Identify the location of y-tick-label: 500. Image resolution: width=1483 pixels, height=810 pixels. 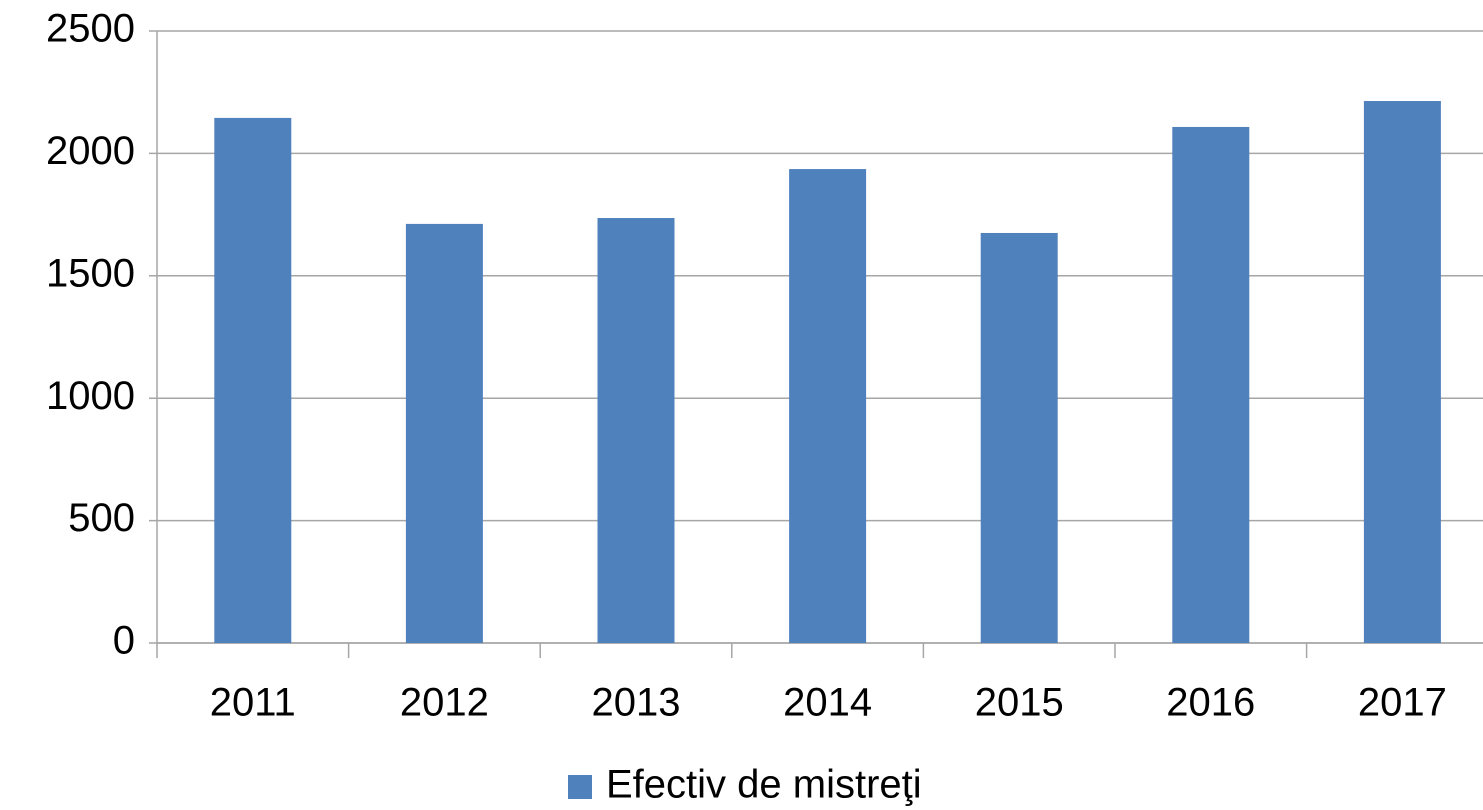
(101, 518).